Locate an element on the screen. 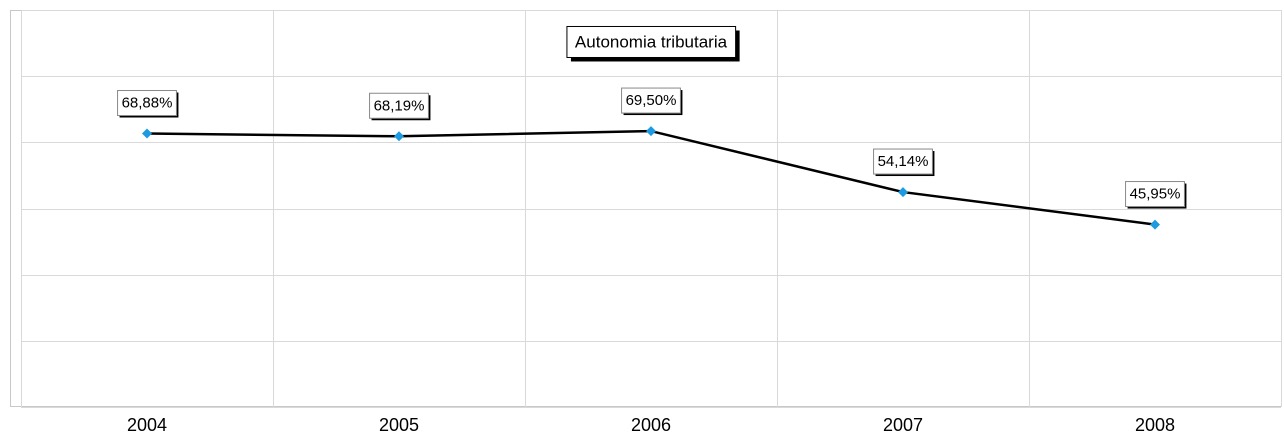 The height and width of the screenshot is (443, 1284). x-tick-label: 2004 is located at coordinates (147, 425).